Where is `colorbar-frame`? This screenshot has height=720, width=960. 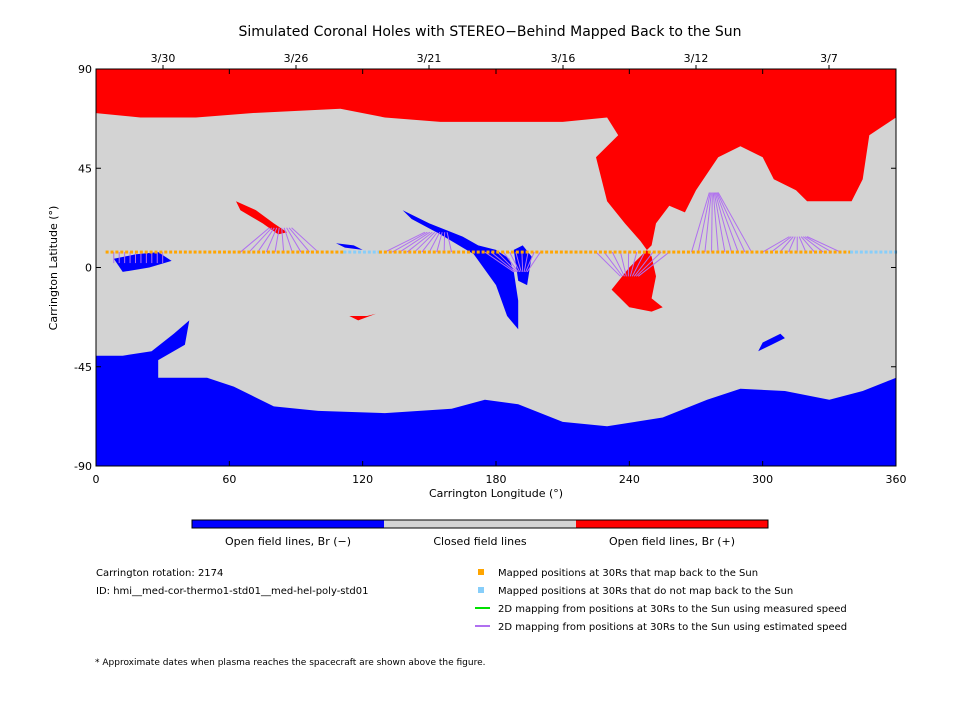 colorbar-frame is located at coordinates (480, 524).